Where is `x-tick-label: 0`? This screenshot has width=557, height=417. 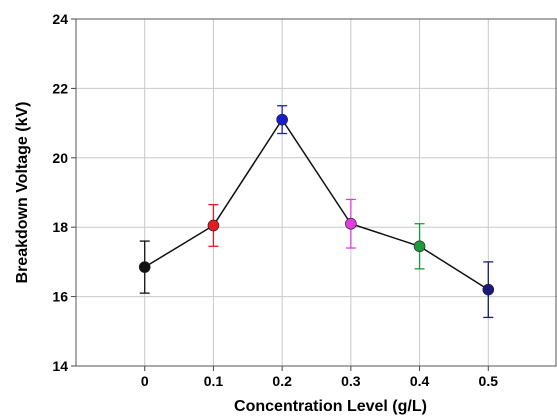 x-tick-label: 0 is located at coordinates (145, 381).